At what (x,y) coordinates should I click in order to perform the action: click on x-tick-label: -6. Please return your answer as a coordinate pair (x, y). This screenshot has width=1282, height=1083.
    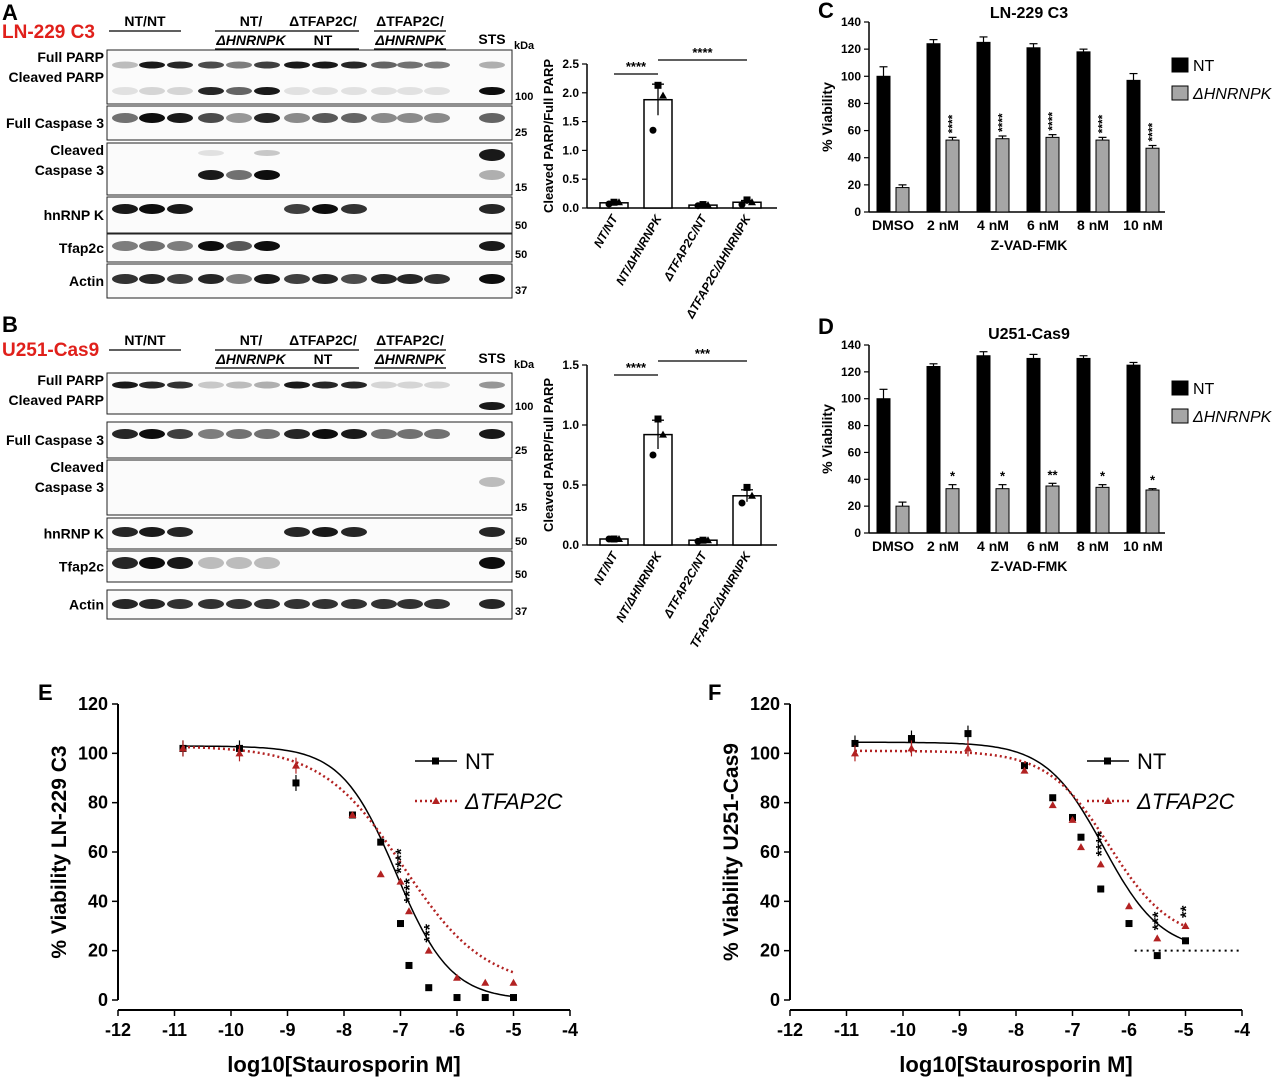
    Looking at the image, I should click on (457, 1030).